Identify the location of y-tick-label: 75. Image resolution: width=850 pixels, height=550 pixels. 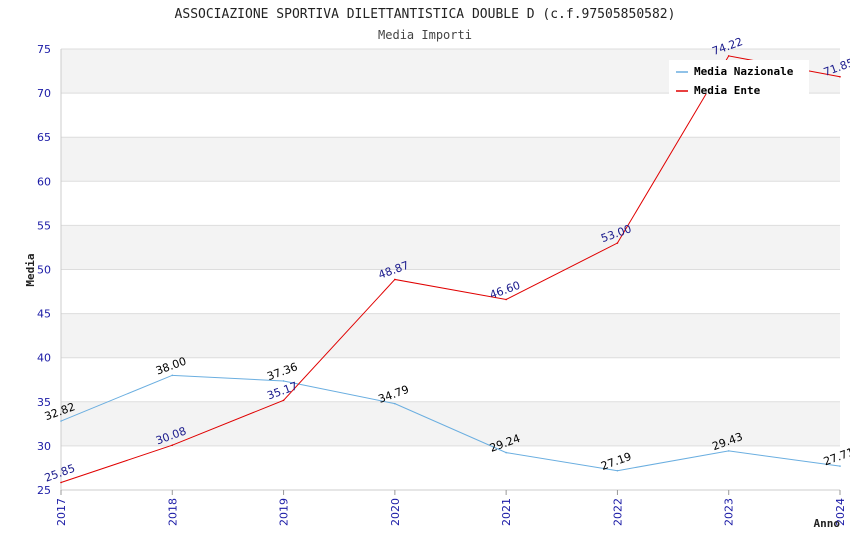
(44, 49).